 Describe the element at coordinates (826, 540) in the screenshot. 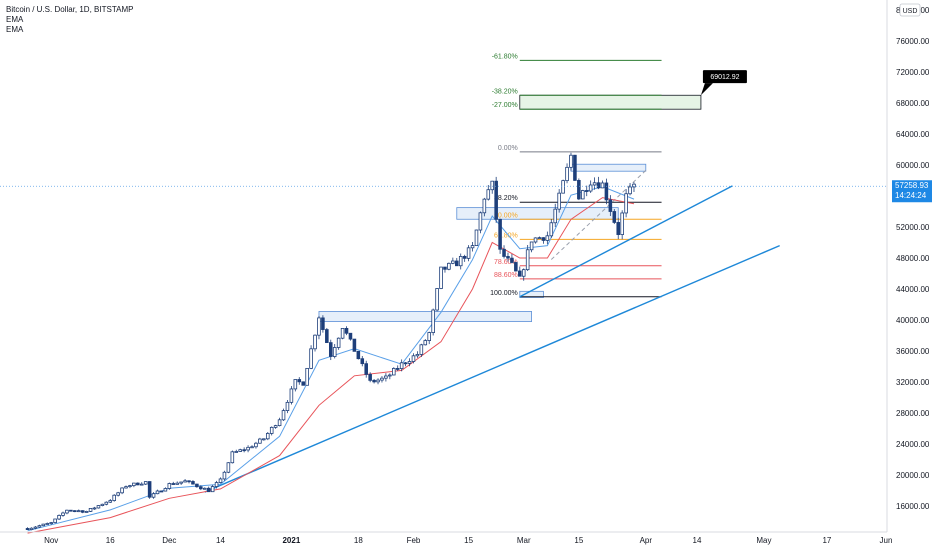

I see `x-tick-label: 17` at that location.